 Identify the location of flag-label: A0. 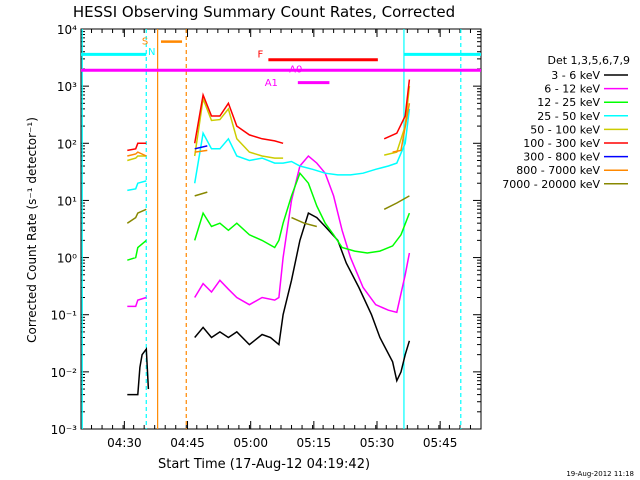
(295, 69).